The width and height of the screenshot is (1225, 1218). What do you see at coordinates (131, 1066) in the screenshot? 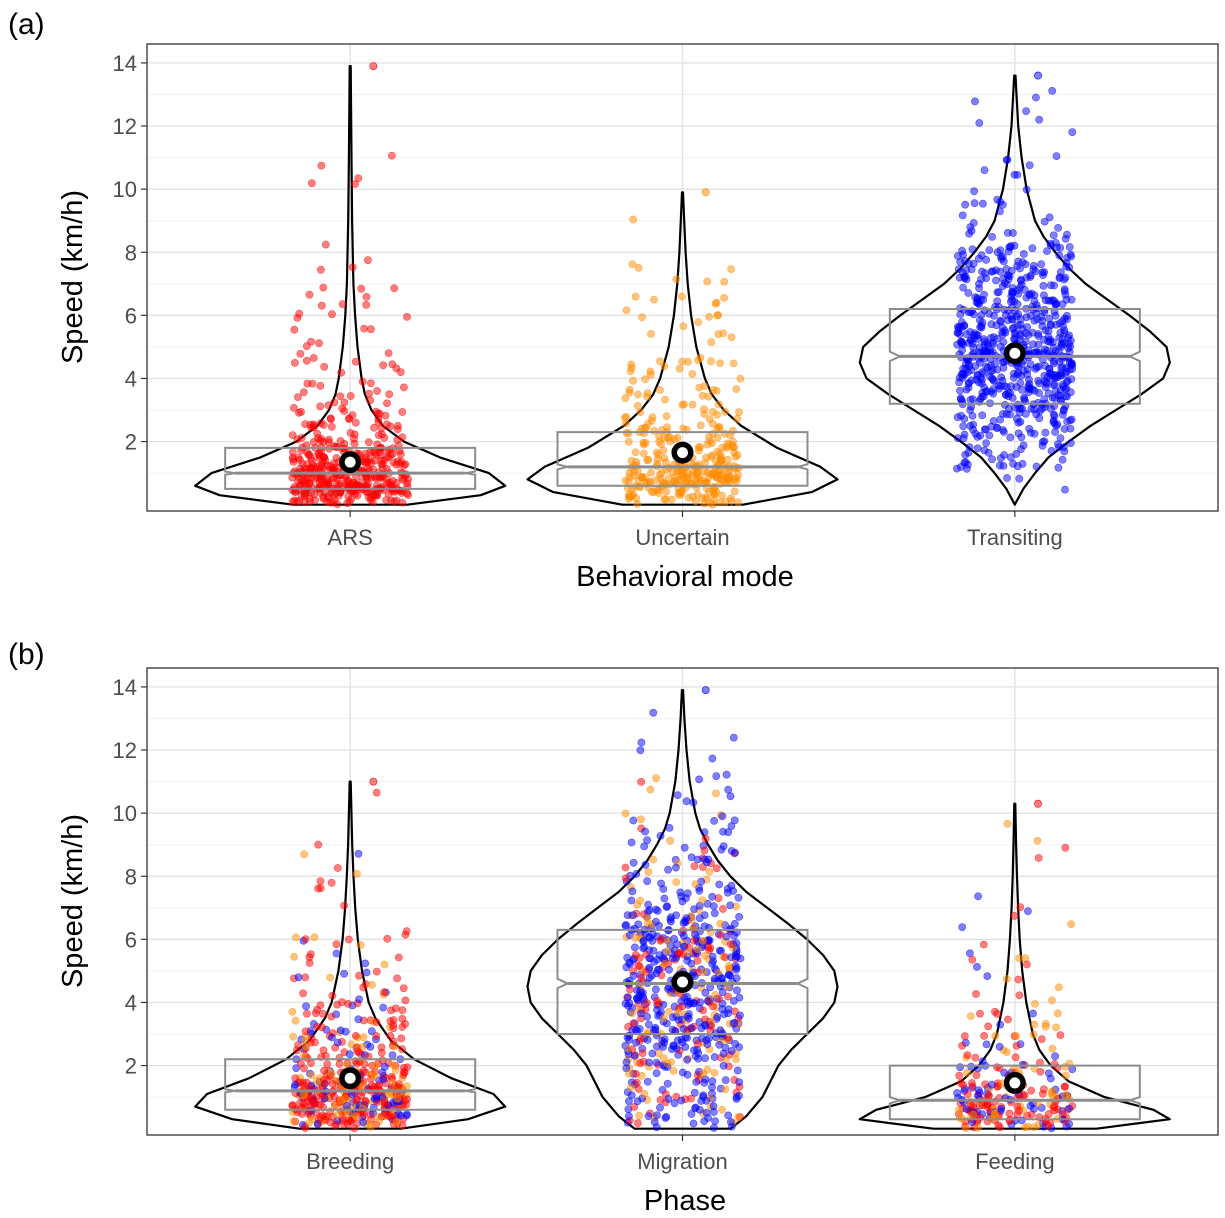
I see `y-tick-label: 2` at bounding box center [131, 1066].